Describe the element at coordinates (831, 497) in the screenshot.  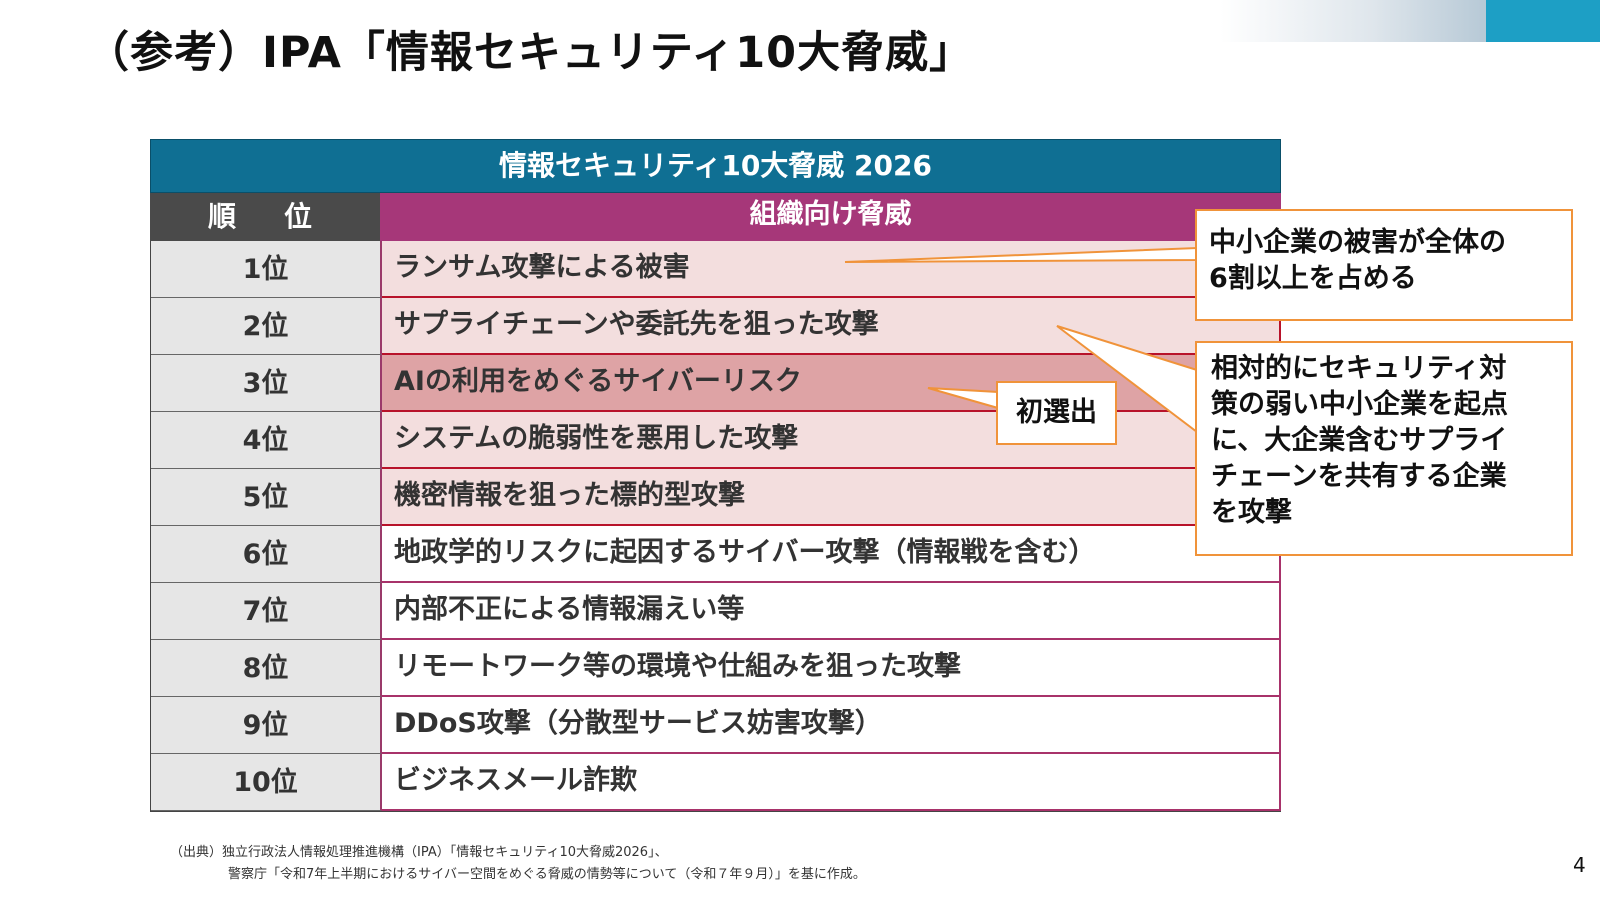
I see `threat-cell: 機密情報を狙った標的型攻撃` at that location.